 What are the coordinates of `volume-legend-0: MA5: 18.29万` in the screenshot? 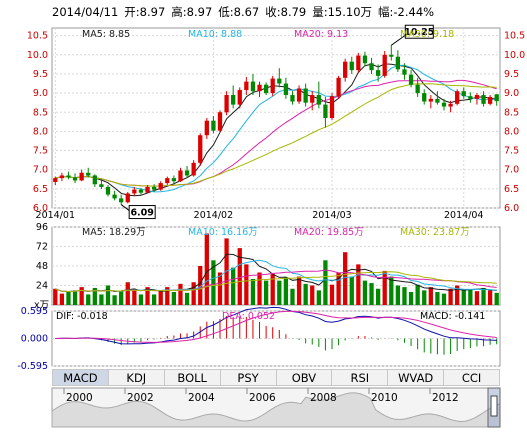 It's located at (114, 232).